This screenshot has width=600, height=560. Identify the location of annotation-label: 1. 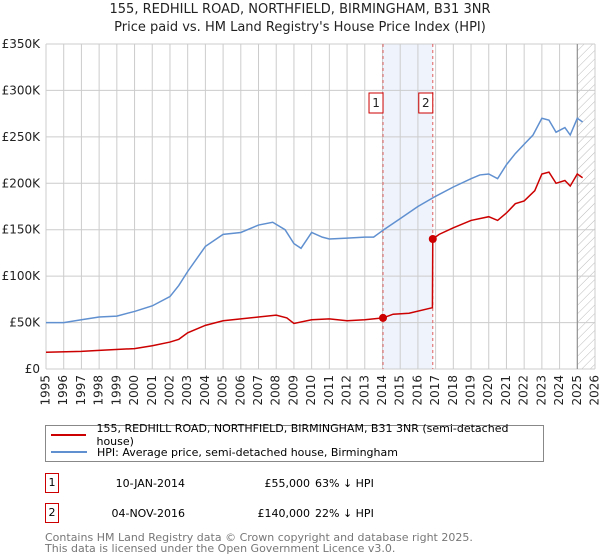
(376, 103).